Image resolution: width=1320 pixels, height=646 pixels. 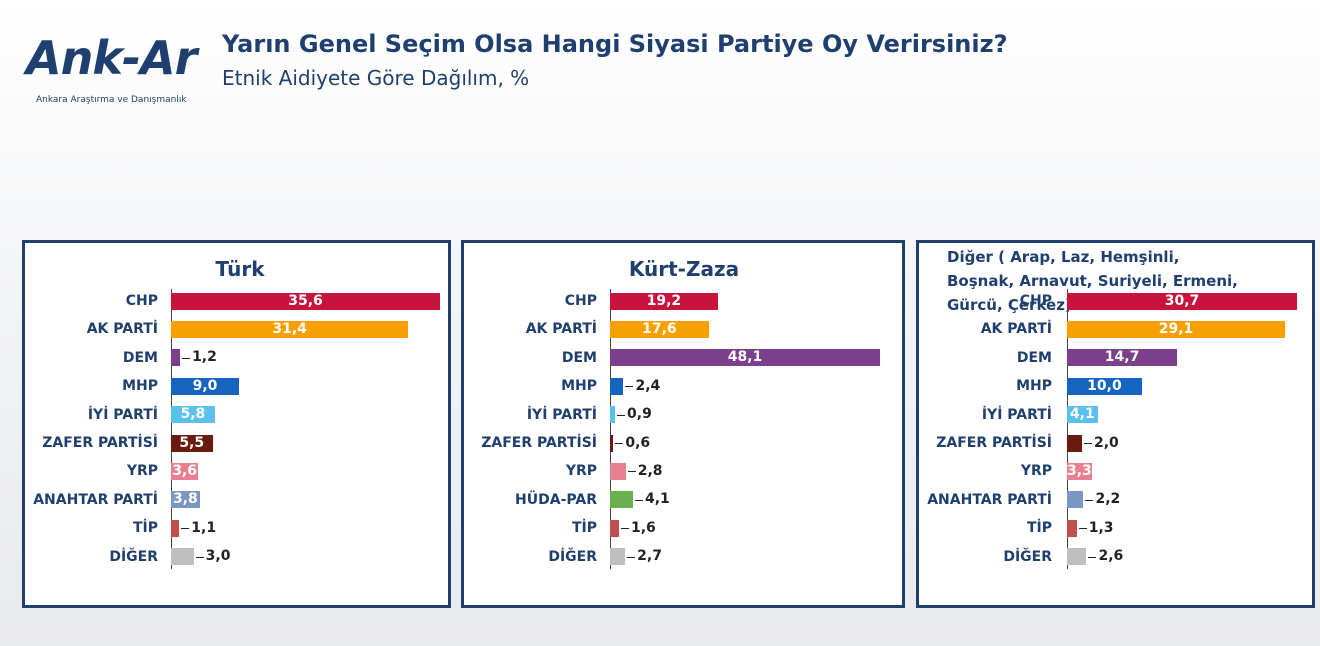 What do you see at coordinates (204, 527) in the screenshot?
I see `value-label: 1,1` at bounding box center [204, 527].